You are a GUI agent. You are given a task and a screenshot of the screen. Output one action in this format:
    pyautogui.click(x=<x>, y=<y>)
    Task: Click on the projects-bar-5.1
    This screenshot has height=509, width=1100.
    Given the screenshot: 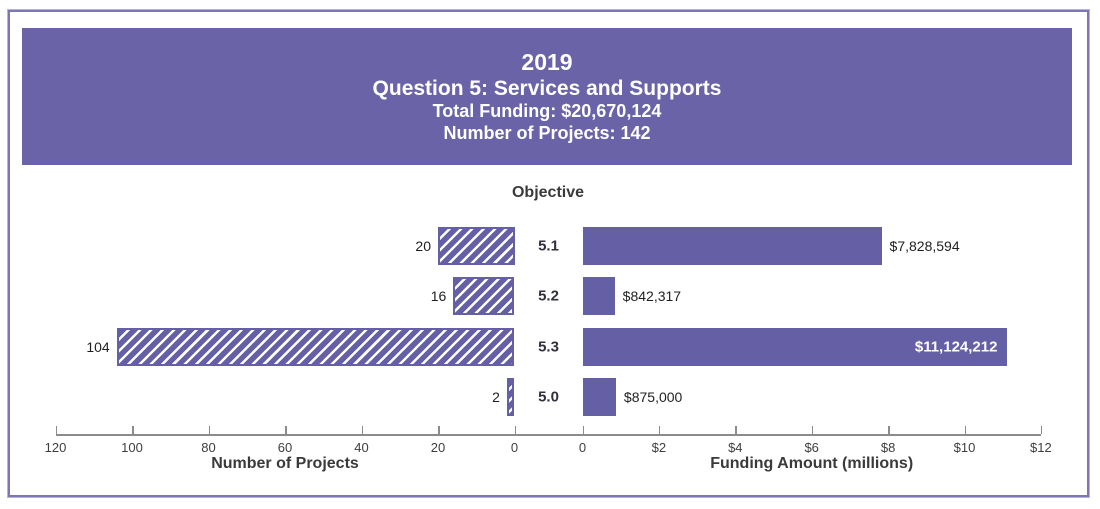 What is the action you would take?
    pyautogui.click(x=476, y=246)
    